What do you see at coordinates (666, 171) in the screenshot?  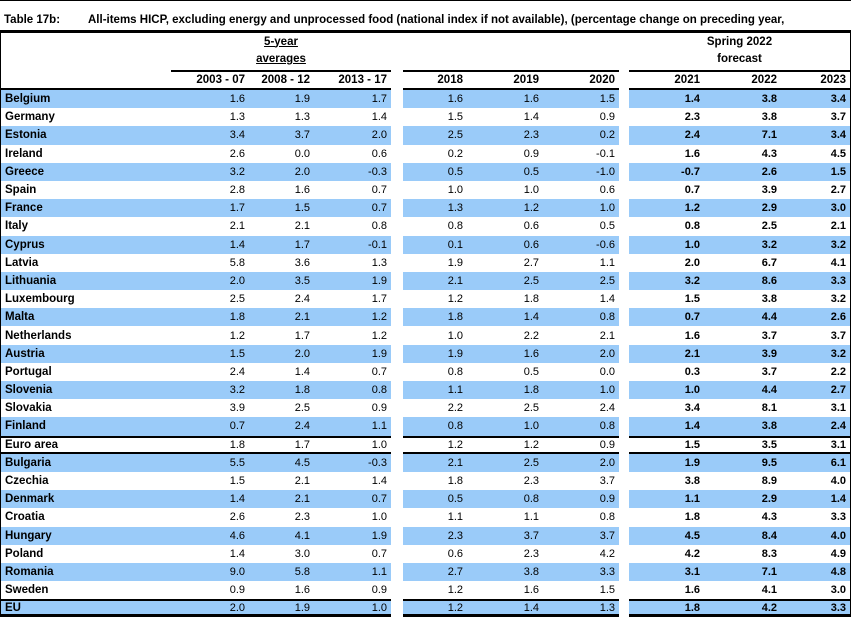 I see `value-cell: -0.7` at bounding box center [666, 171].